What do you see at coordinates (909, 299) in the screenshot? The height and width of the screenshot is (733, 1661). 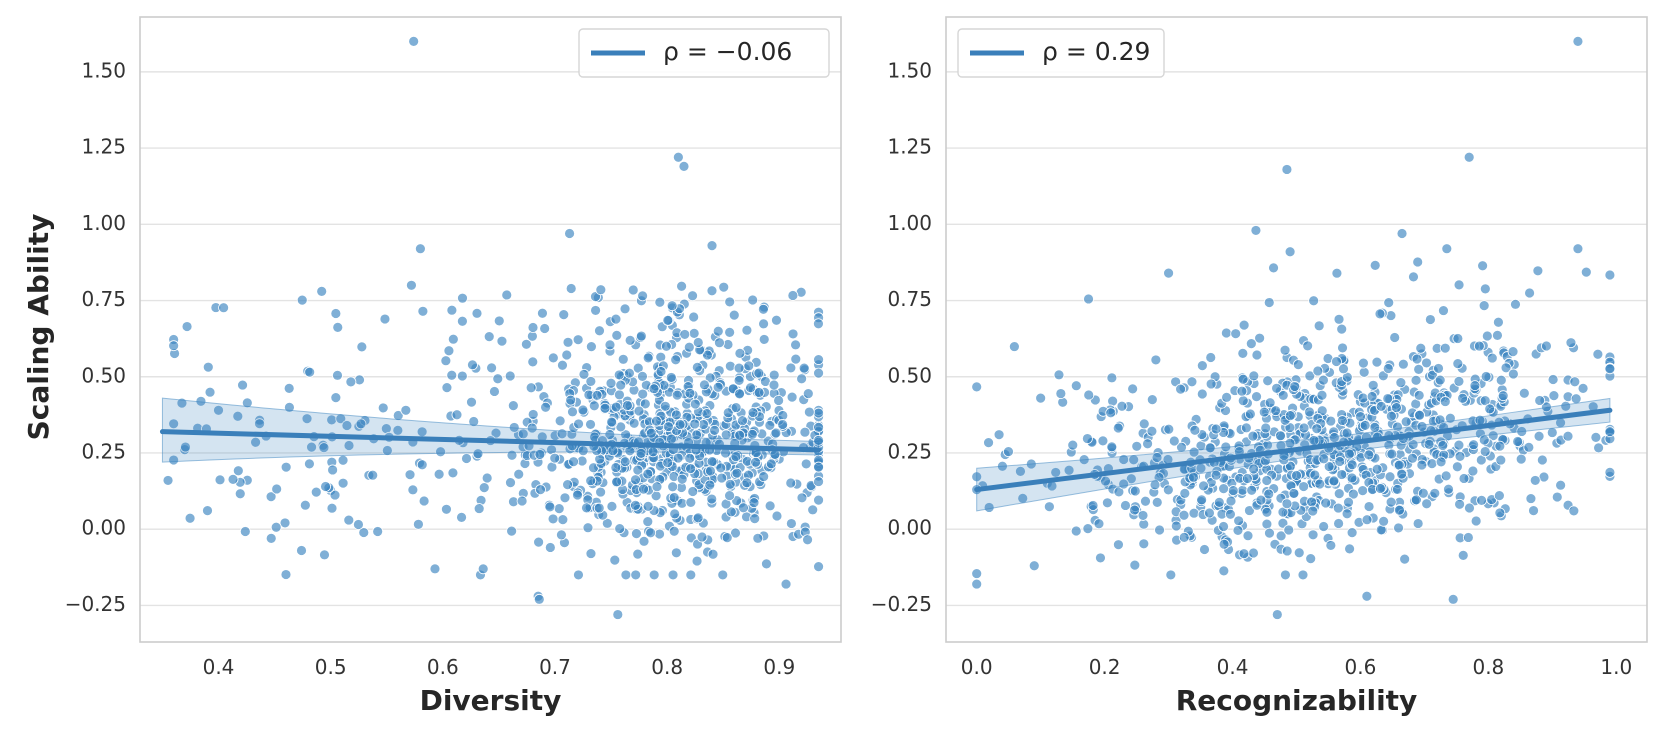 I see `y-tick-label: 0.75` at bounding box center [909, 299].